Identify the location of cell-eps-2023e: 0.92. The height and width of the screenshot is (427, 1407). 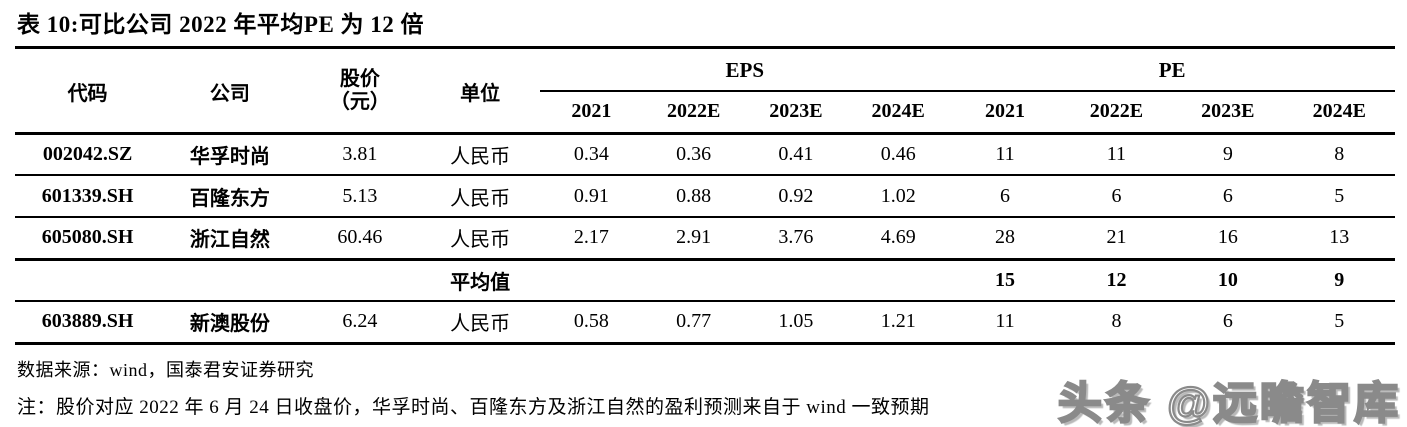
(796, 196).